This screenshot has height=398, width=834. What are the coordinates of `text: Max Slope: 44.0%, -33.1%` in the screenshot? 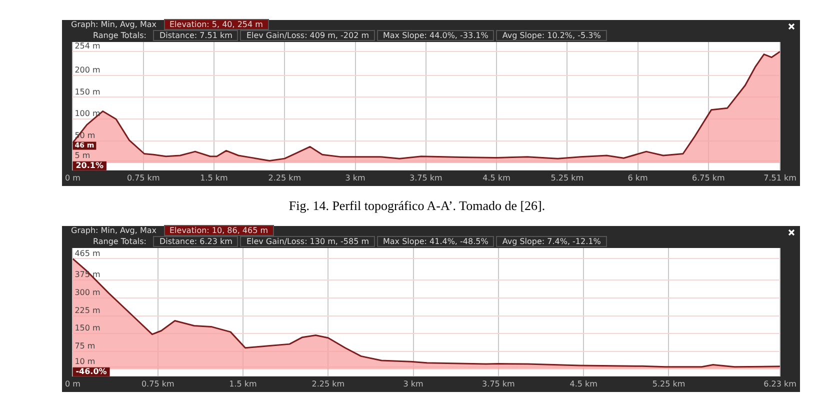 It's located at (435, 35).